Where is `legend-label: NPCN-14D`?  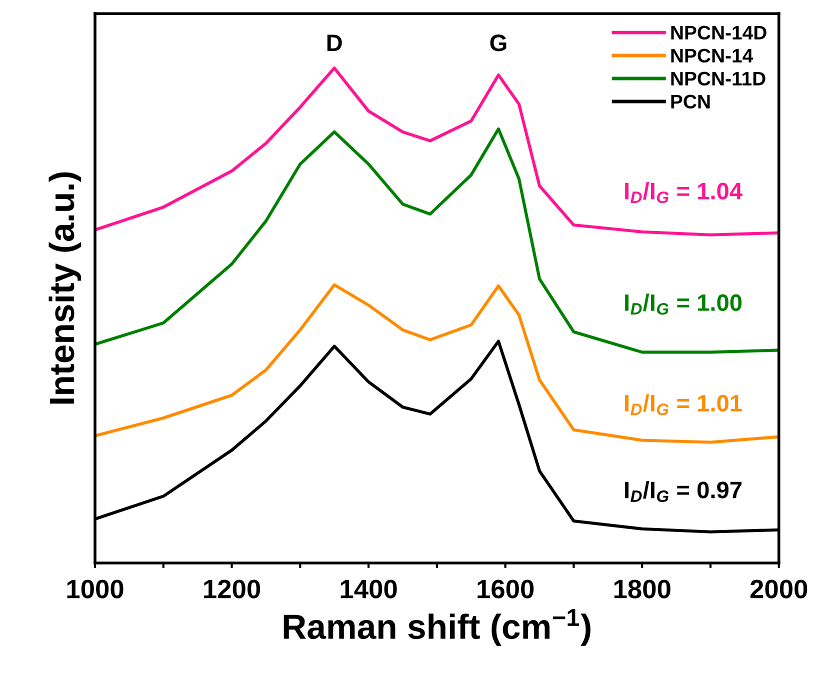 legend-label: NPCN-14D is located at coordinates (718, 33).